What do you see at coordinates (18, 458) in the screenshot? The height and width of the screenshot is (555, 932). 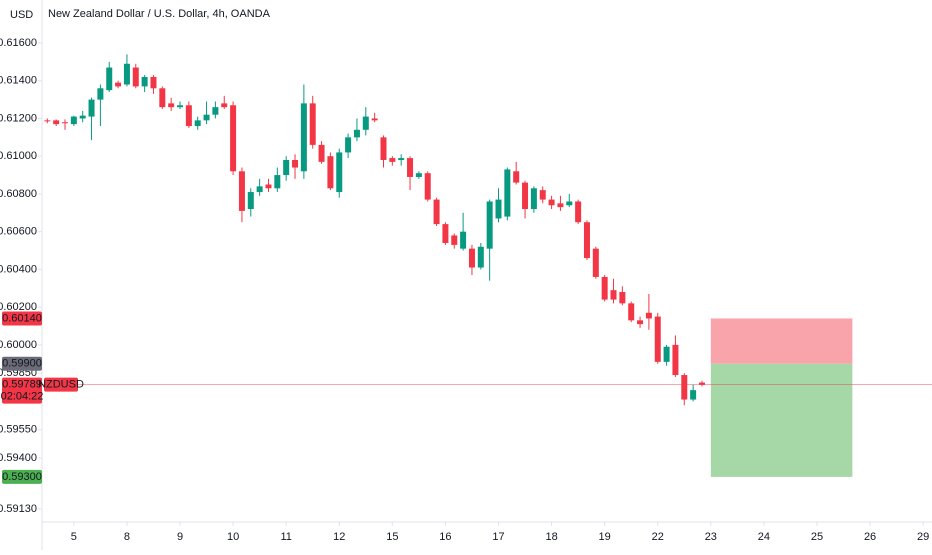 I see `y-tick-label: 0.59400` at bounding box center [18, 458].